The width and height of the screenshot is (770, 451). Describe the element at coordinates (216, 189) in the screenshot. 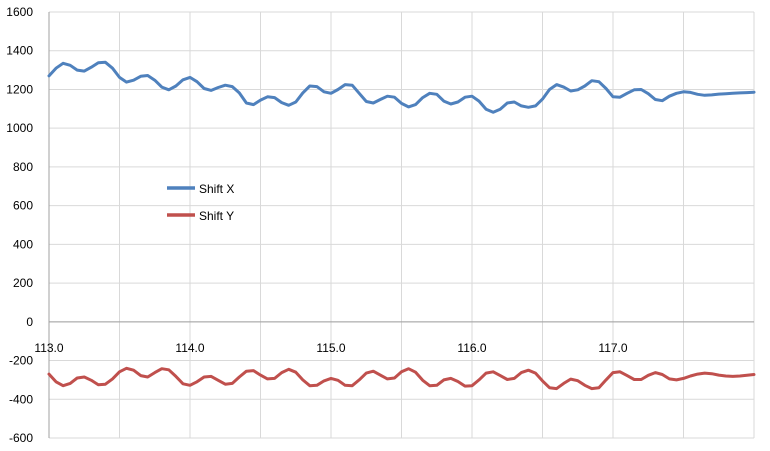

I see `legend-label-shift-x: Shift X` at that location.